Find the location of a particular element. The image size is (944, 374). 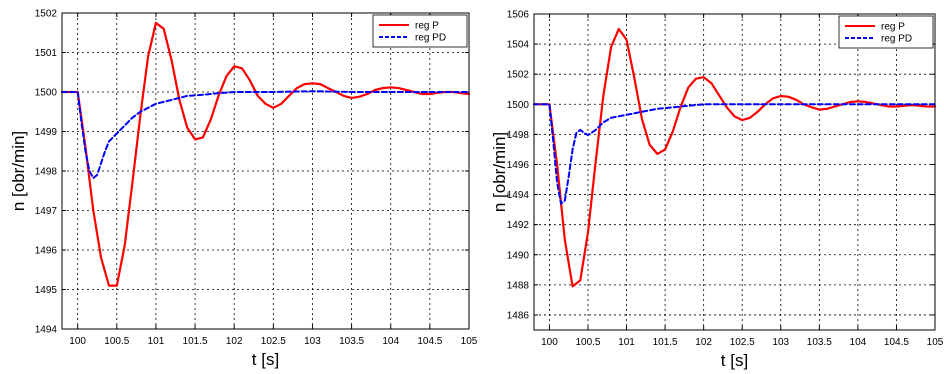

y-tick-label: 1492 is located at coordinates (518, 225).